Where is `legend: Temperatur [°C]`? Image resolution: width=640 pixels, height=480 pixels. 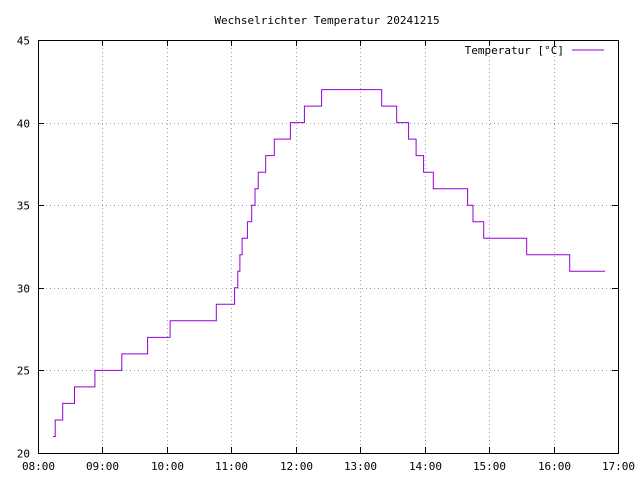
legend: Temperatur [°C] is located at coordinates (534, 50).